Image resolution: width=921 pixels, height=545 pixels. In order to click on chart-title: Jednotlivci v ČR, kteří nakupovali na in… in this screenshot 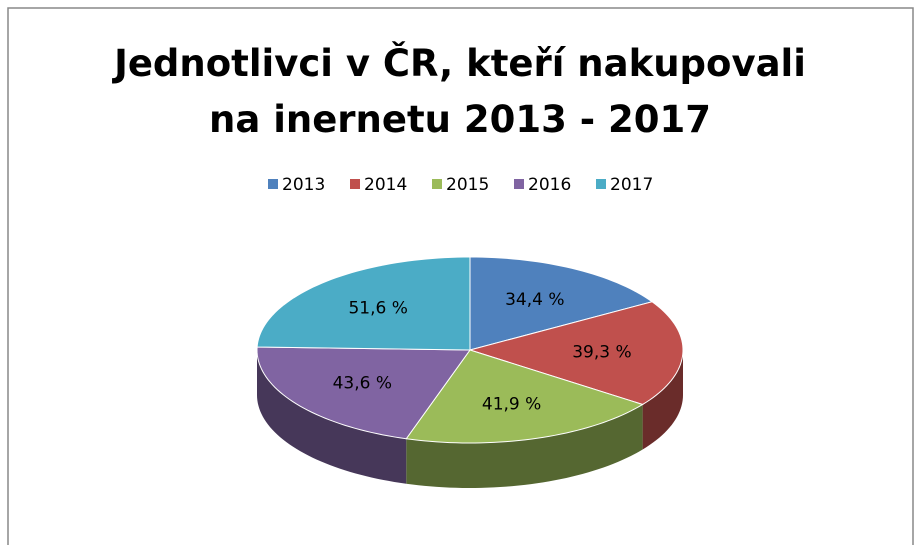, I will do `click(460, 91)`.